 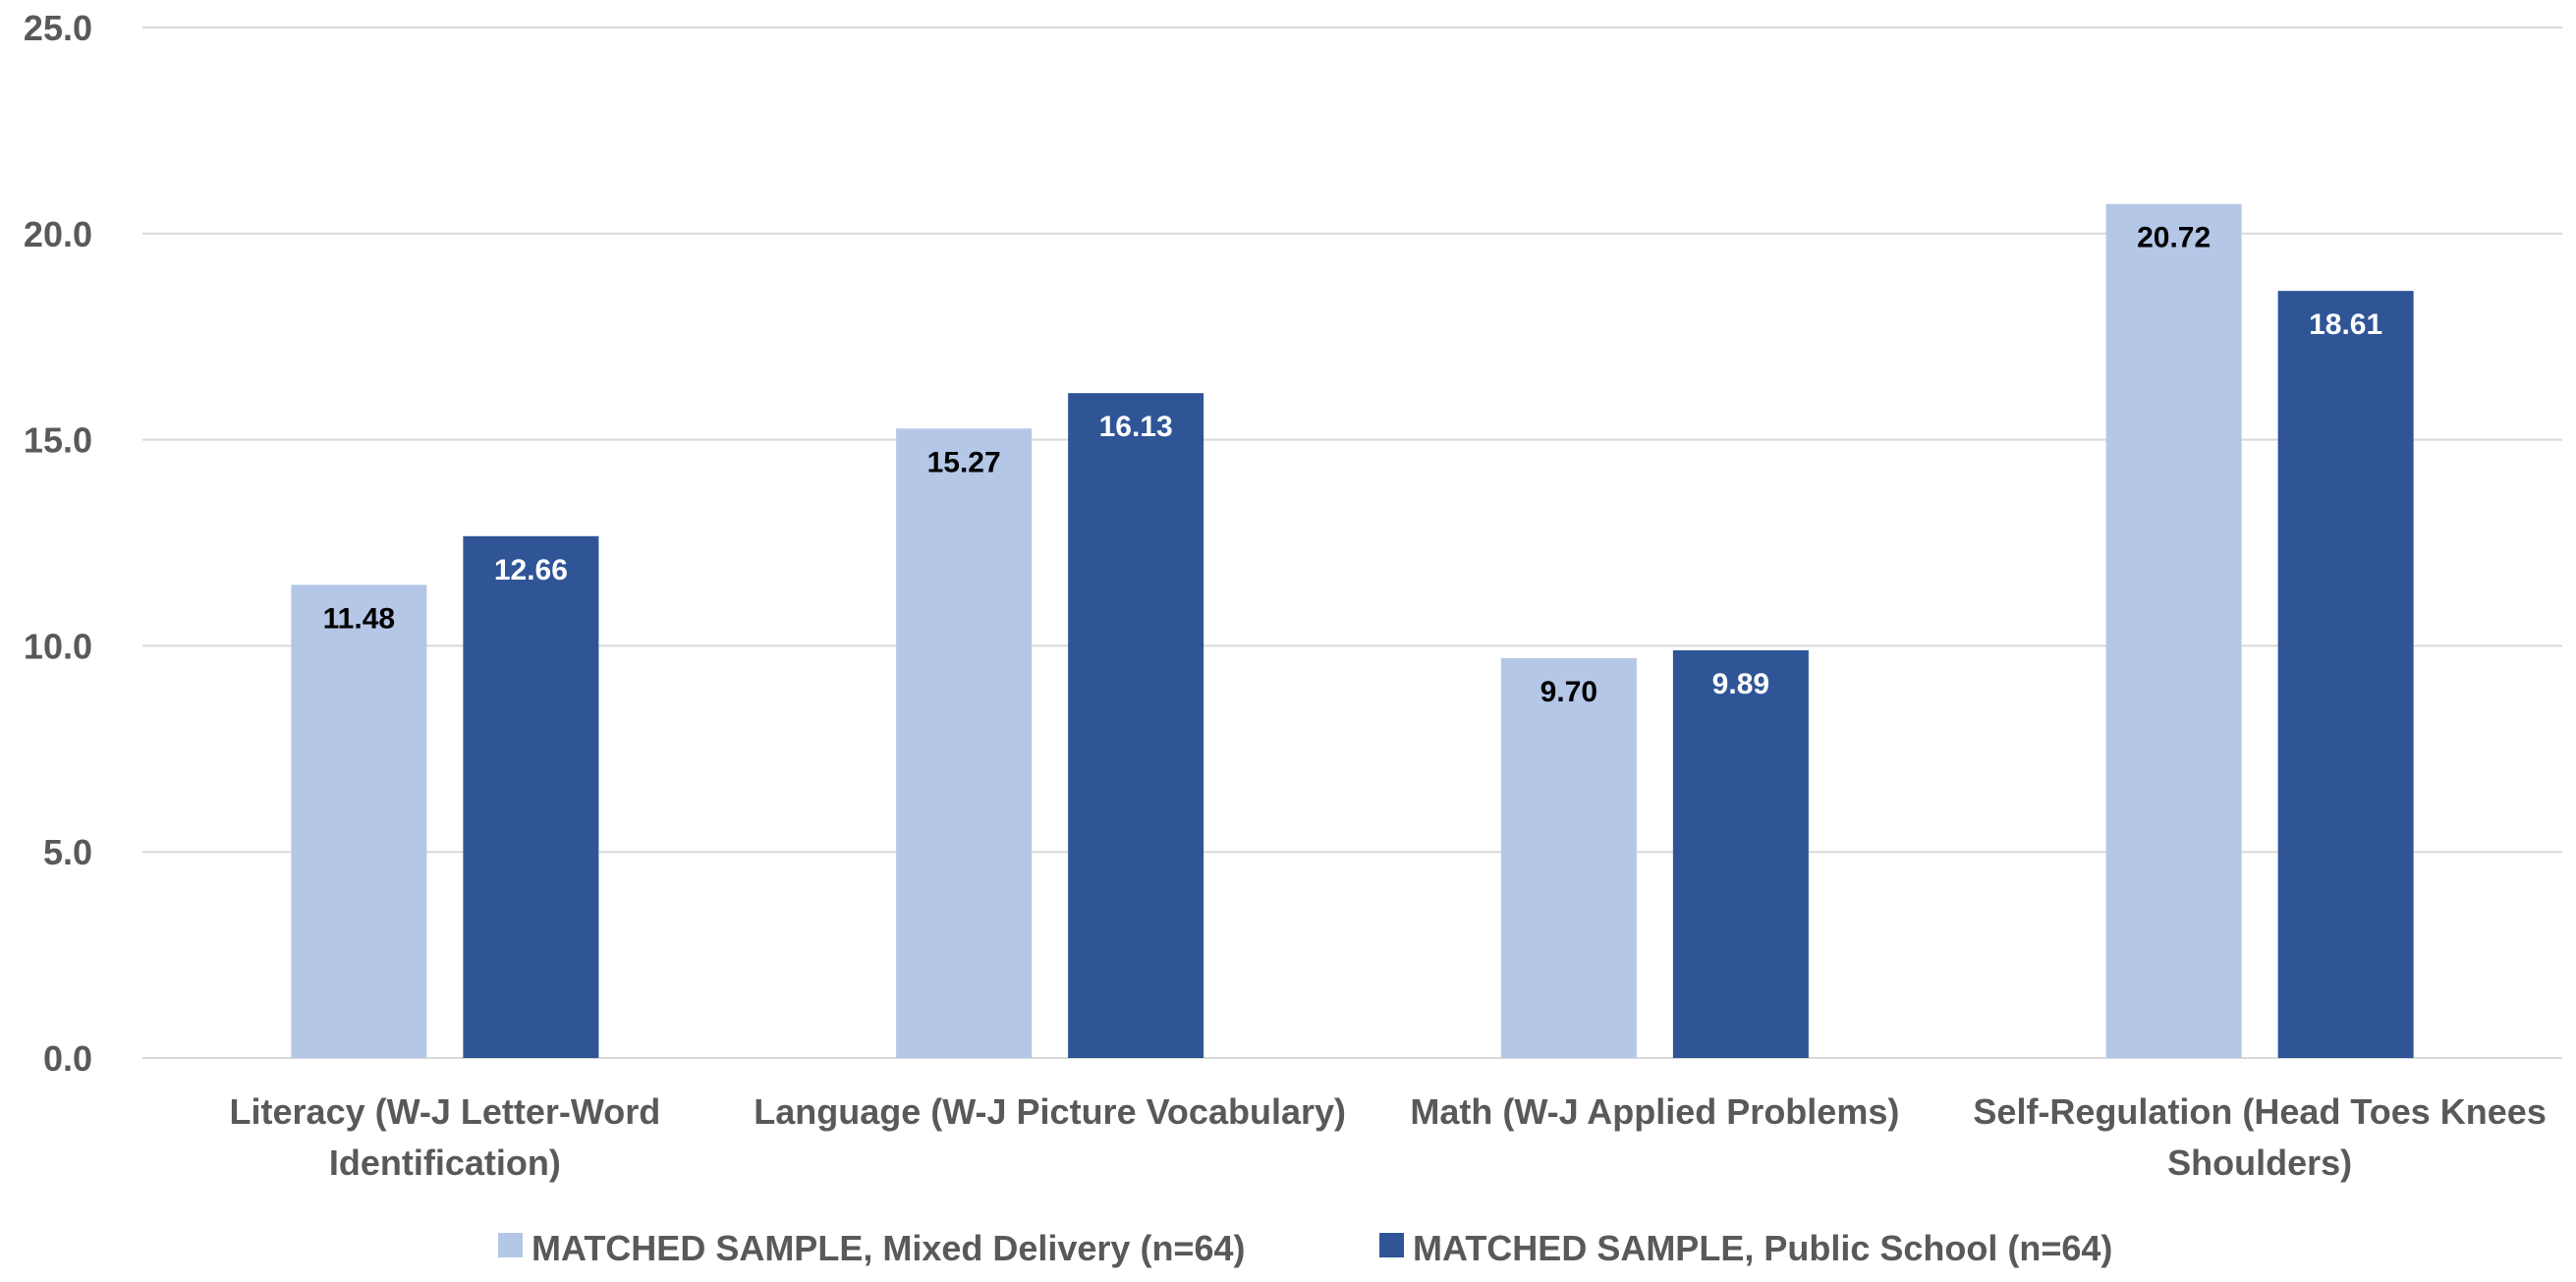 What do you see at coordinates (1050, 1112) in the screenshot?
I see `x-category-label: Language (W-J Picture Vocabulary)` at bounding box center [1050, 1112].